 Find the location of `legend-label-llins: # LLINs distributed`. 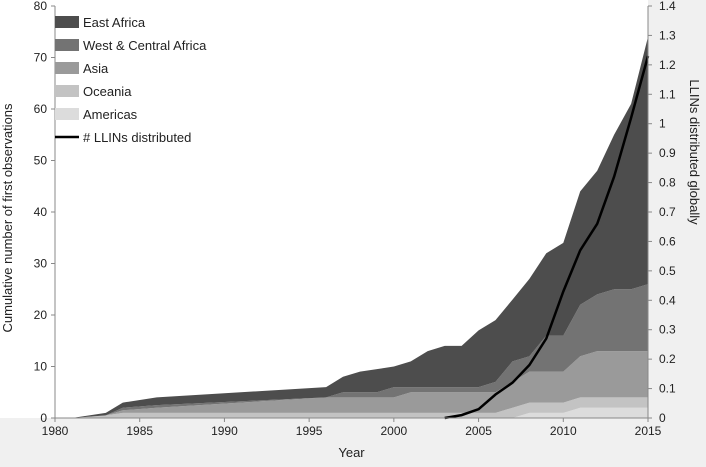

legend-label-llins: # LLINs distributed is located at coordinates (137, 137).